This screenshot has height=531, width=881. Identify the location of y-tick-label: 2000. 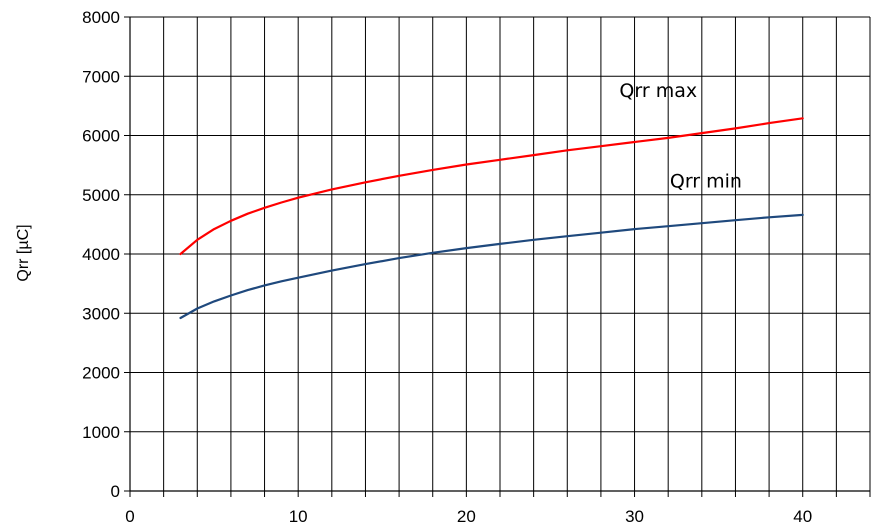
(101, 373).